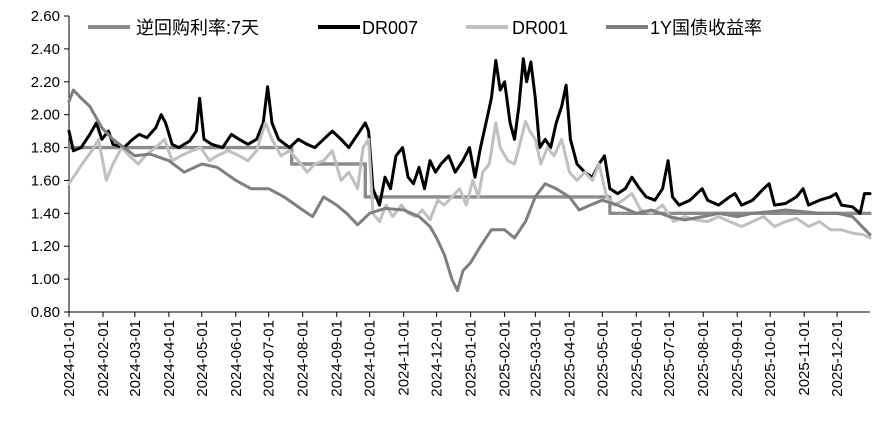 Image resolution: width=880 pixels, height=424 pixels. Describe the element at coordinates (202, 358) in the screenshot. I see `x-tick-label: 2024-05-01` at that location.